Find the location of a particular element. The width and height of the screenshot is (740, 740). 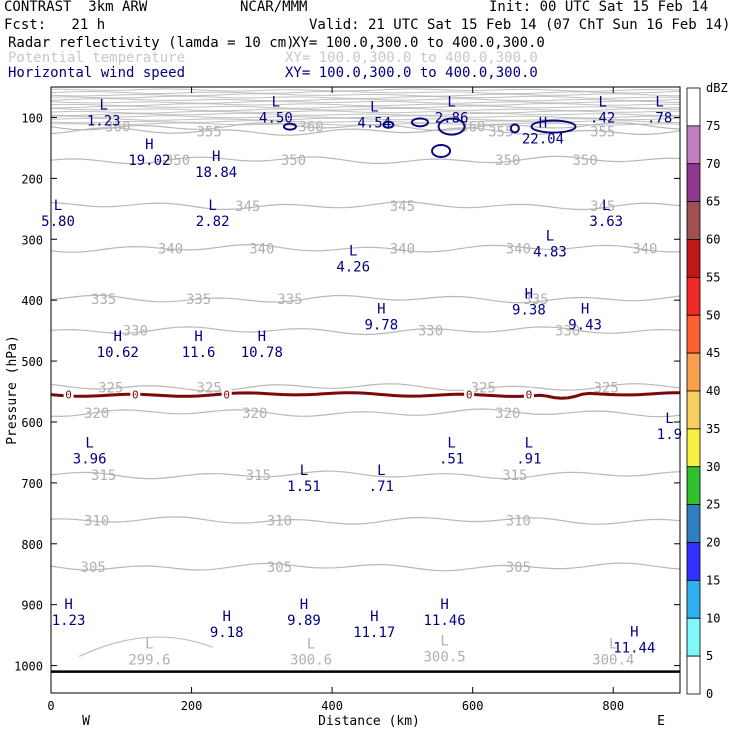

colorbar-level-label: 30 is located at coordinates (713, 467).